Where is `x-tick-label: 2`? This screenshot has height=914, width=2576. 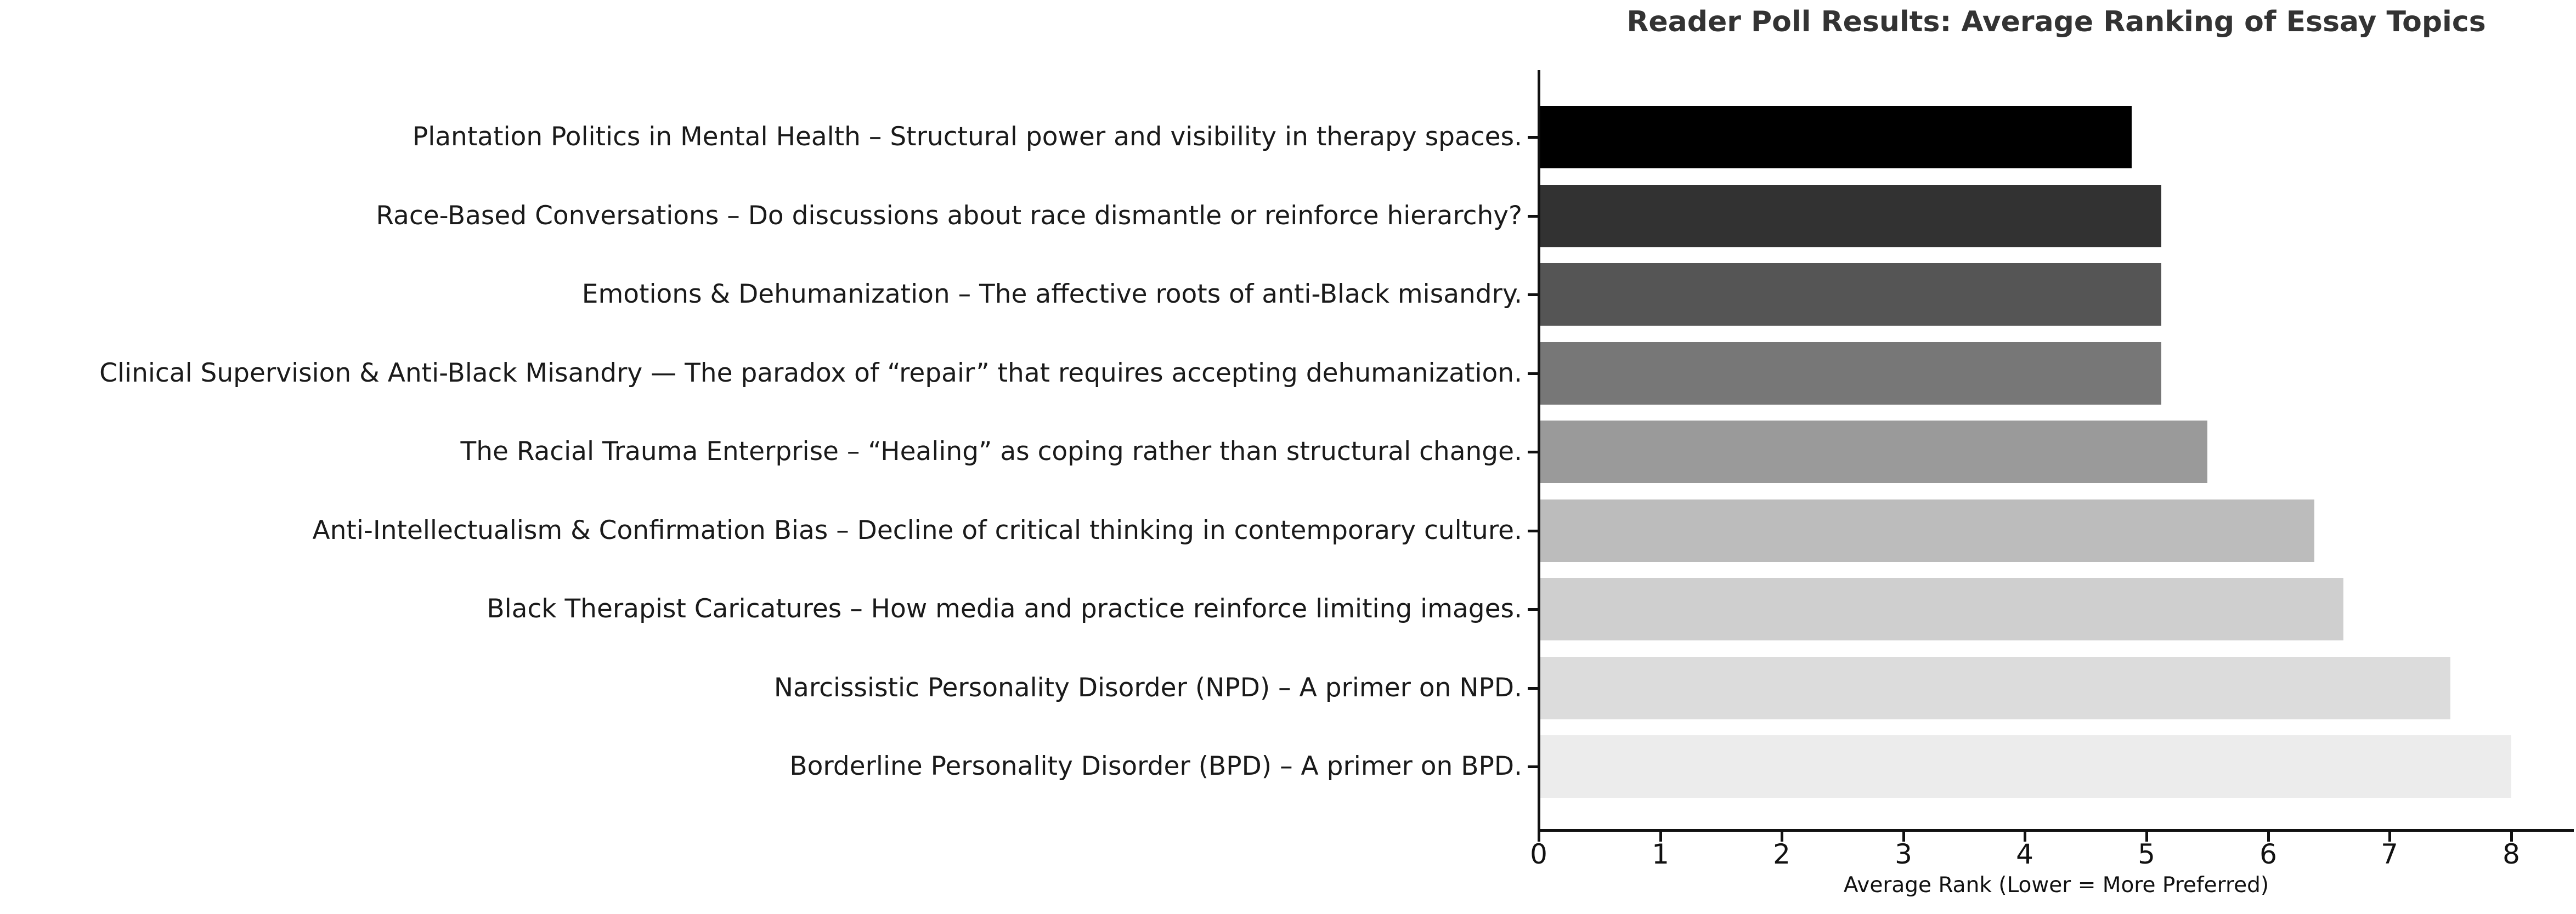 x-tick-label: 2 is located at coordinates (1781, 854).